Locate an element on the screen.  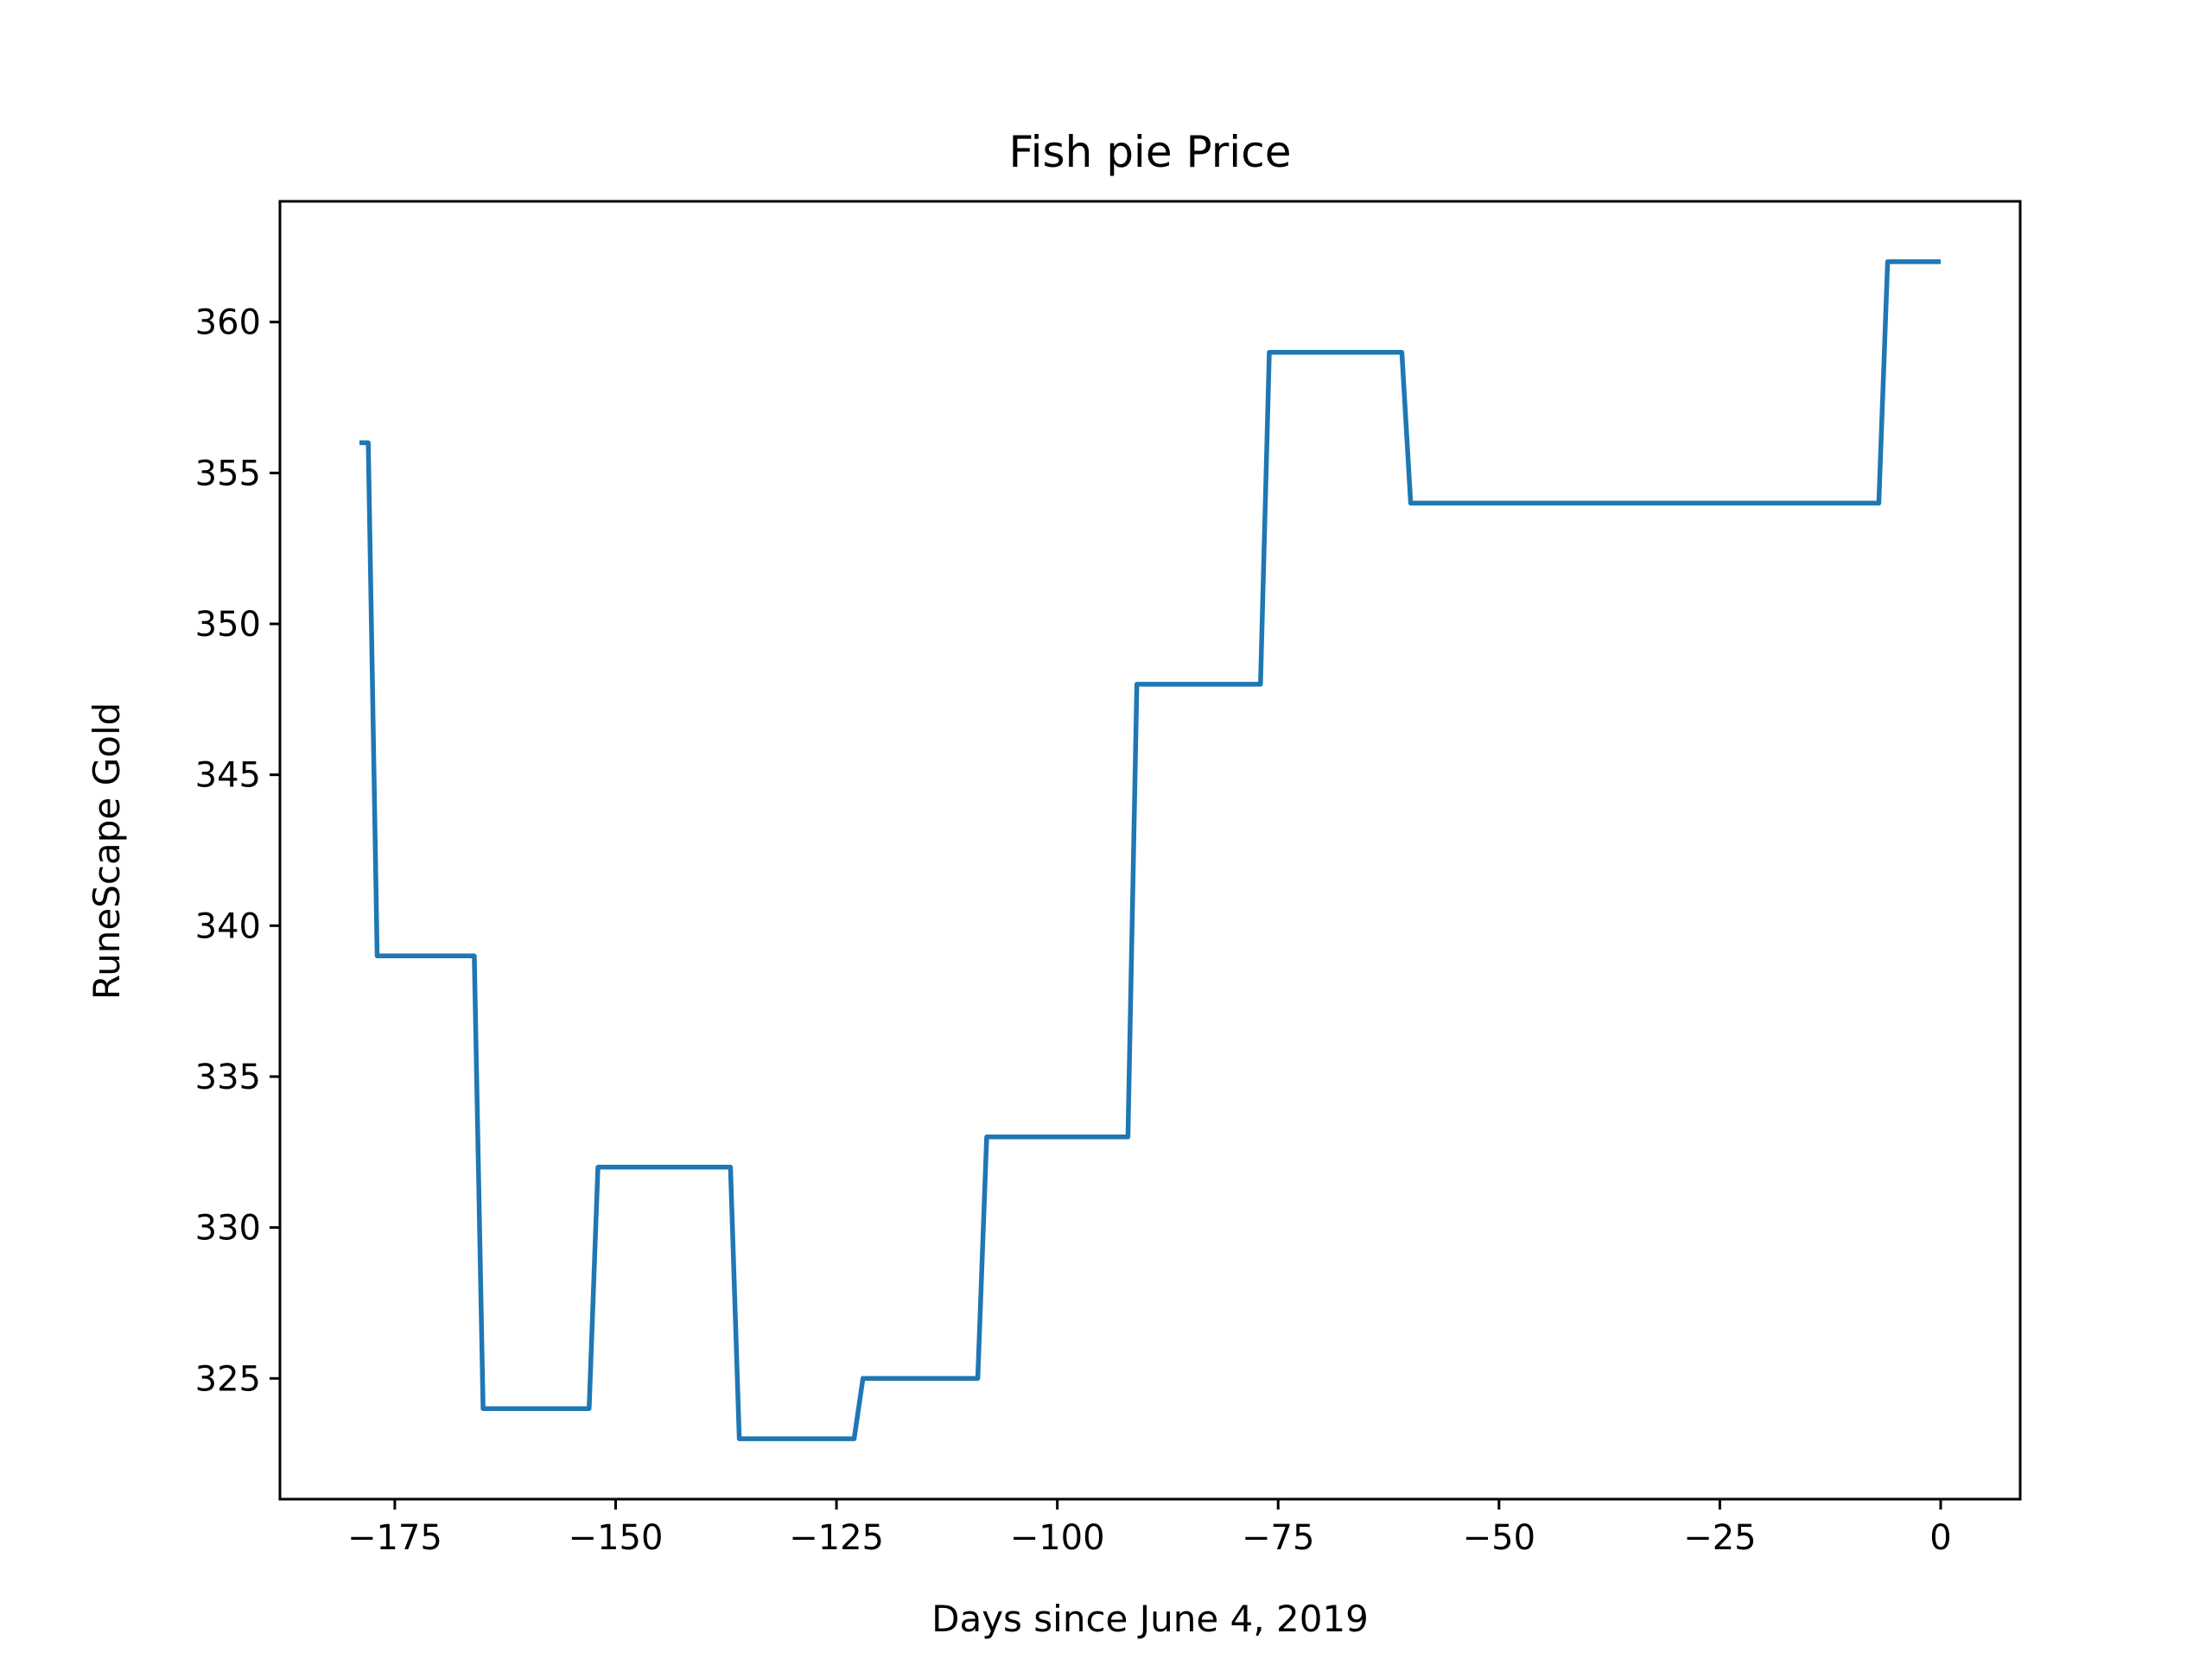
x-tick-label: −150 is located at coordinates (616, 1538).